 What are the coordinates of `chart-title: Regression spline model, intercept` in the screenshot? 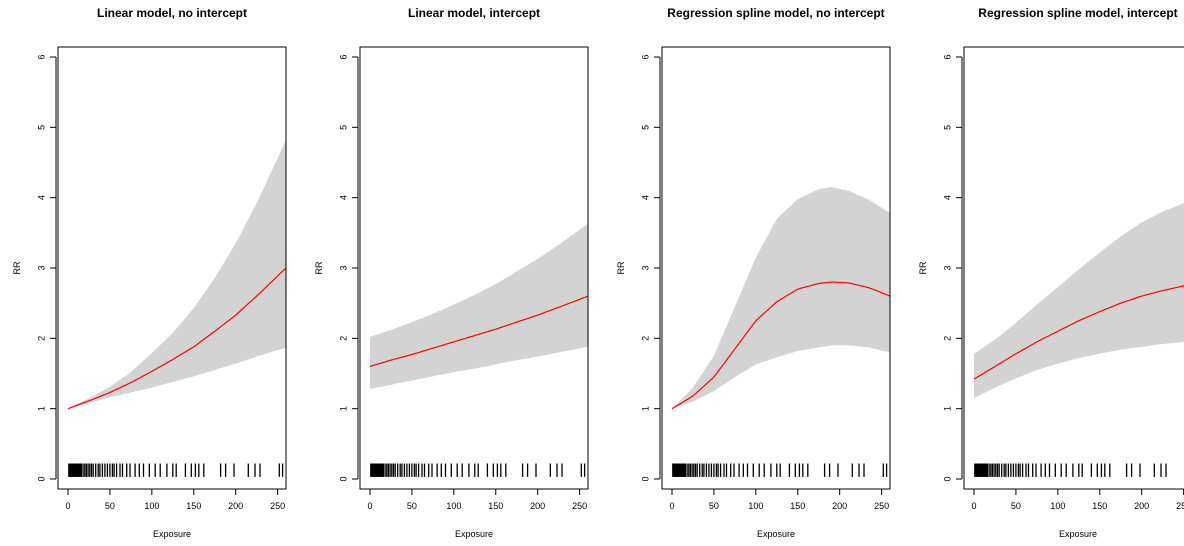 It's located at (1077, 13).